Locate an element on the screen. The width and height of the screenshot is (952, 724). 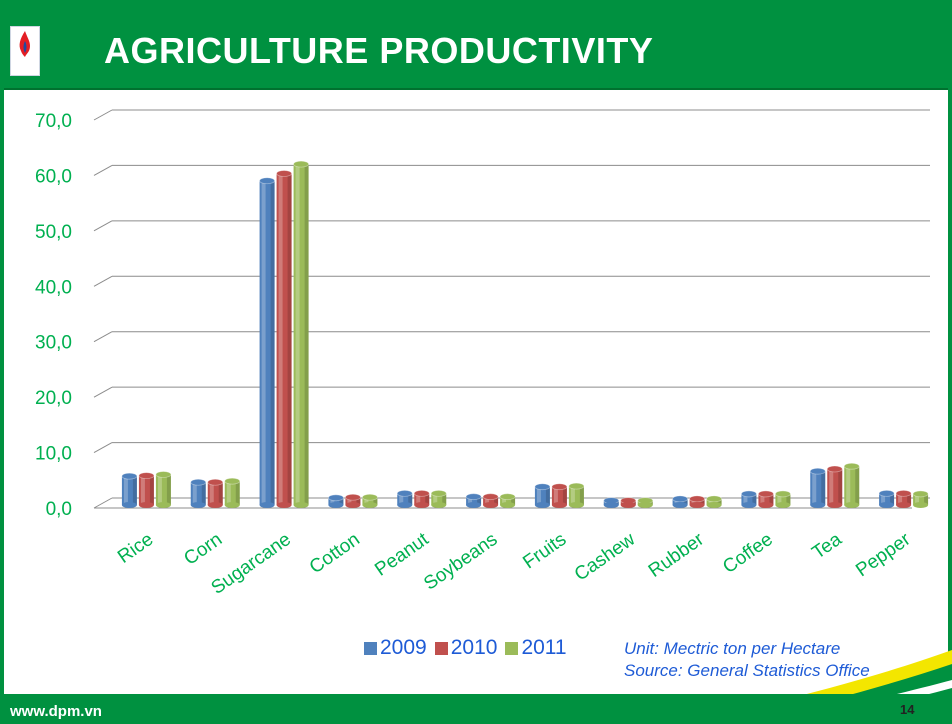
x-tick-label: Corn is located at coordinates (203, 549).